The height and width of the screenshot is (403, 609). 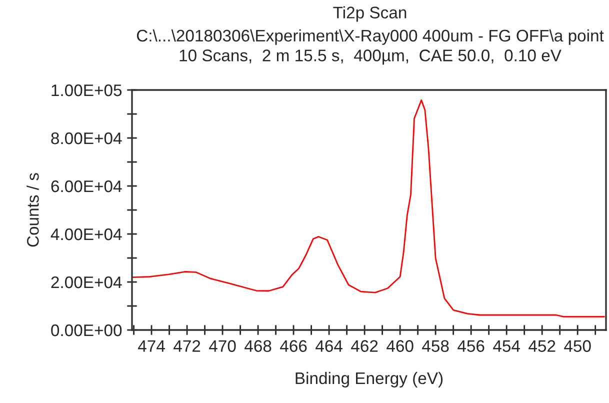 What do you see at coordinates (86, 330) in the screenshot?
I see `y-tick-label: 0.00E+00` at bounding box center [86, 330].